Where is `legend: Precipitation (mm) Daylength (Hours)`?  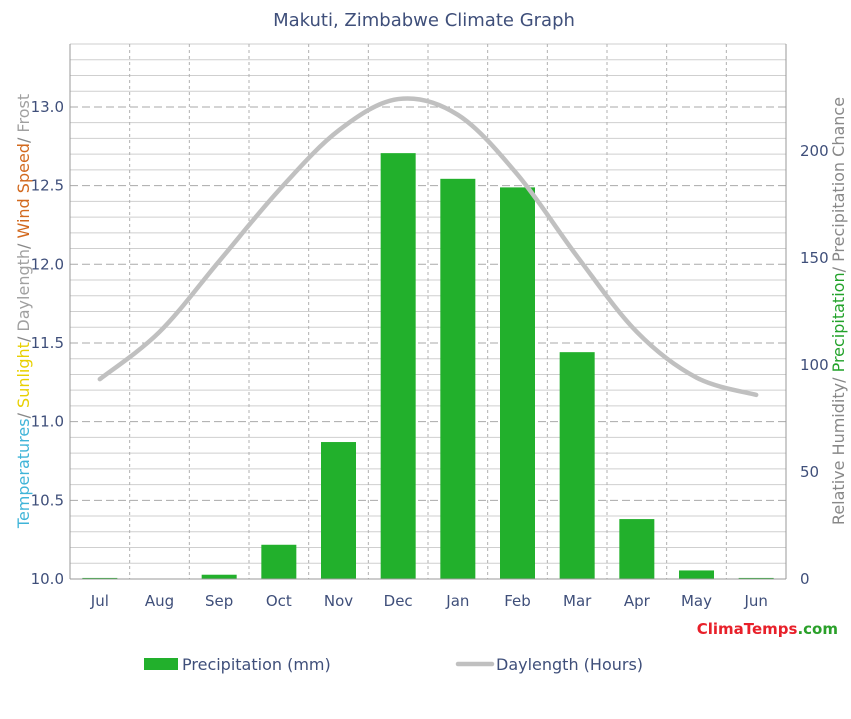 legend: Precipitation (mm) Daylength (Hours) is located at coordinates (393, 664).